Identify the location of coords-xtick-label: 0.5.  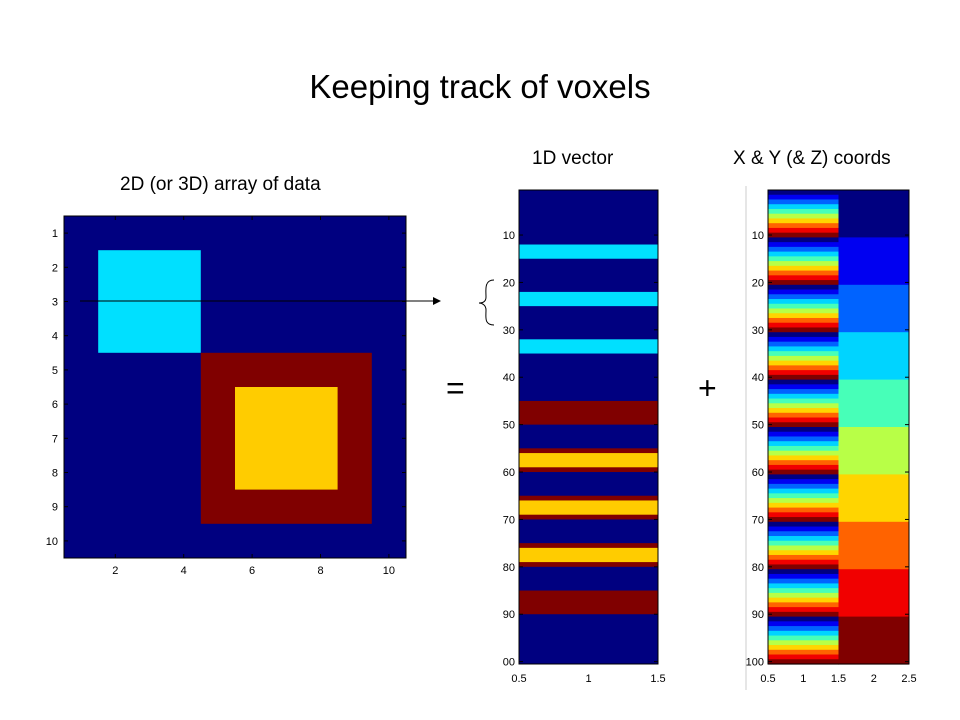
(767, 679).